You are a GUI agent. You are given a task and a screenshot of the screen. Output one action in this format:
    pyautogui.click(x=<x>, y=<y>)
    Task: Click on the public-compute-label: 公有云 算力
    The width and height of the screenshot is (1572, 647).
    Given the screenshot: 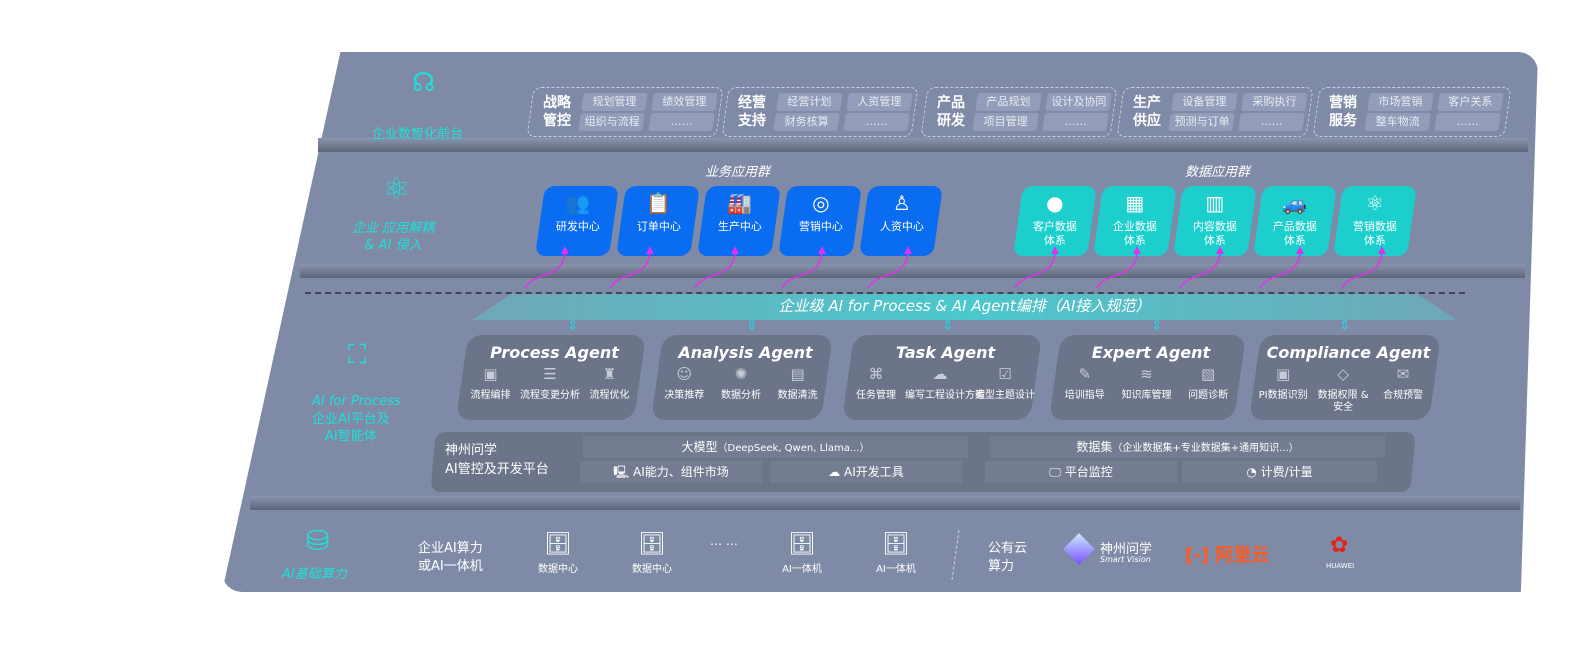 What is the action you would take?
    pyautogui.click(x=1008, y=557)
    